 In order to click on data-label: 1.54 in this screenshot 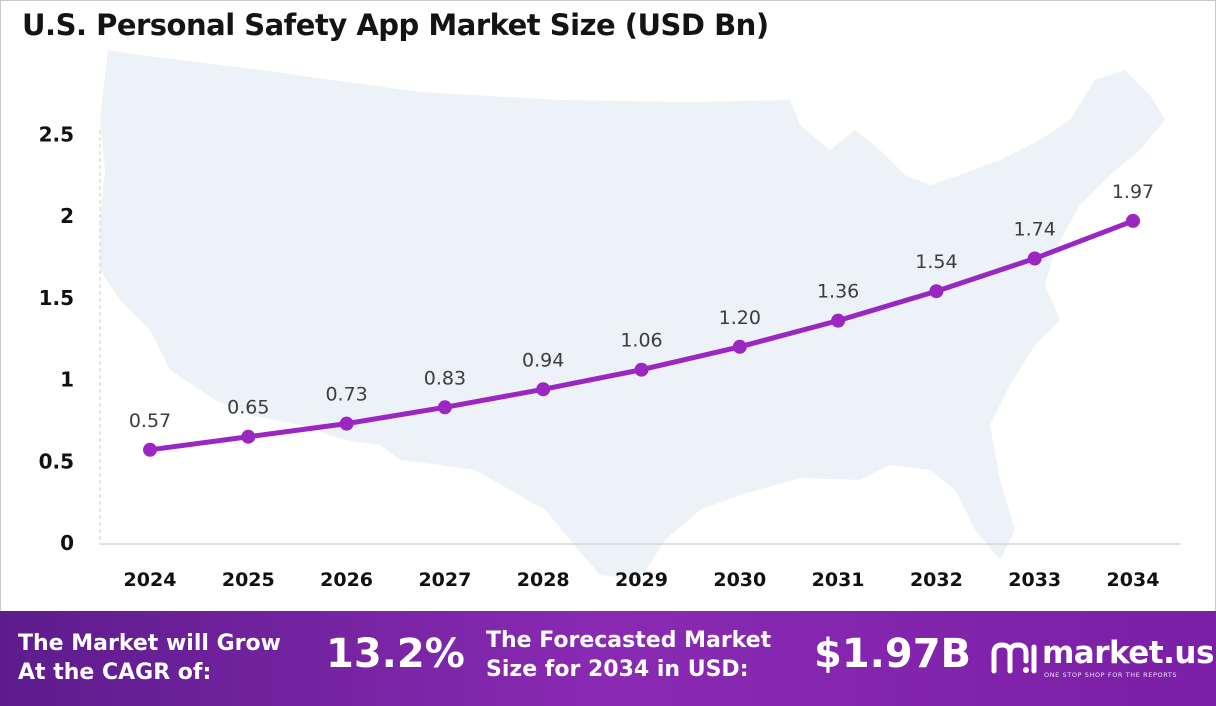, I will do `click(936, 262)`.